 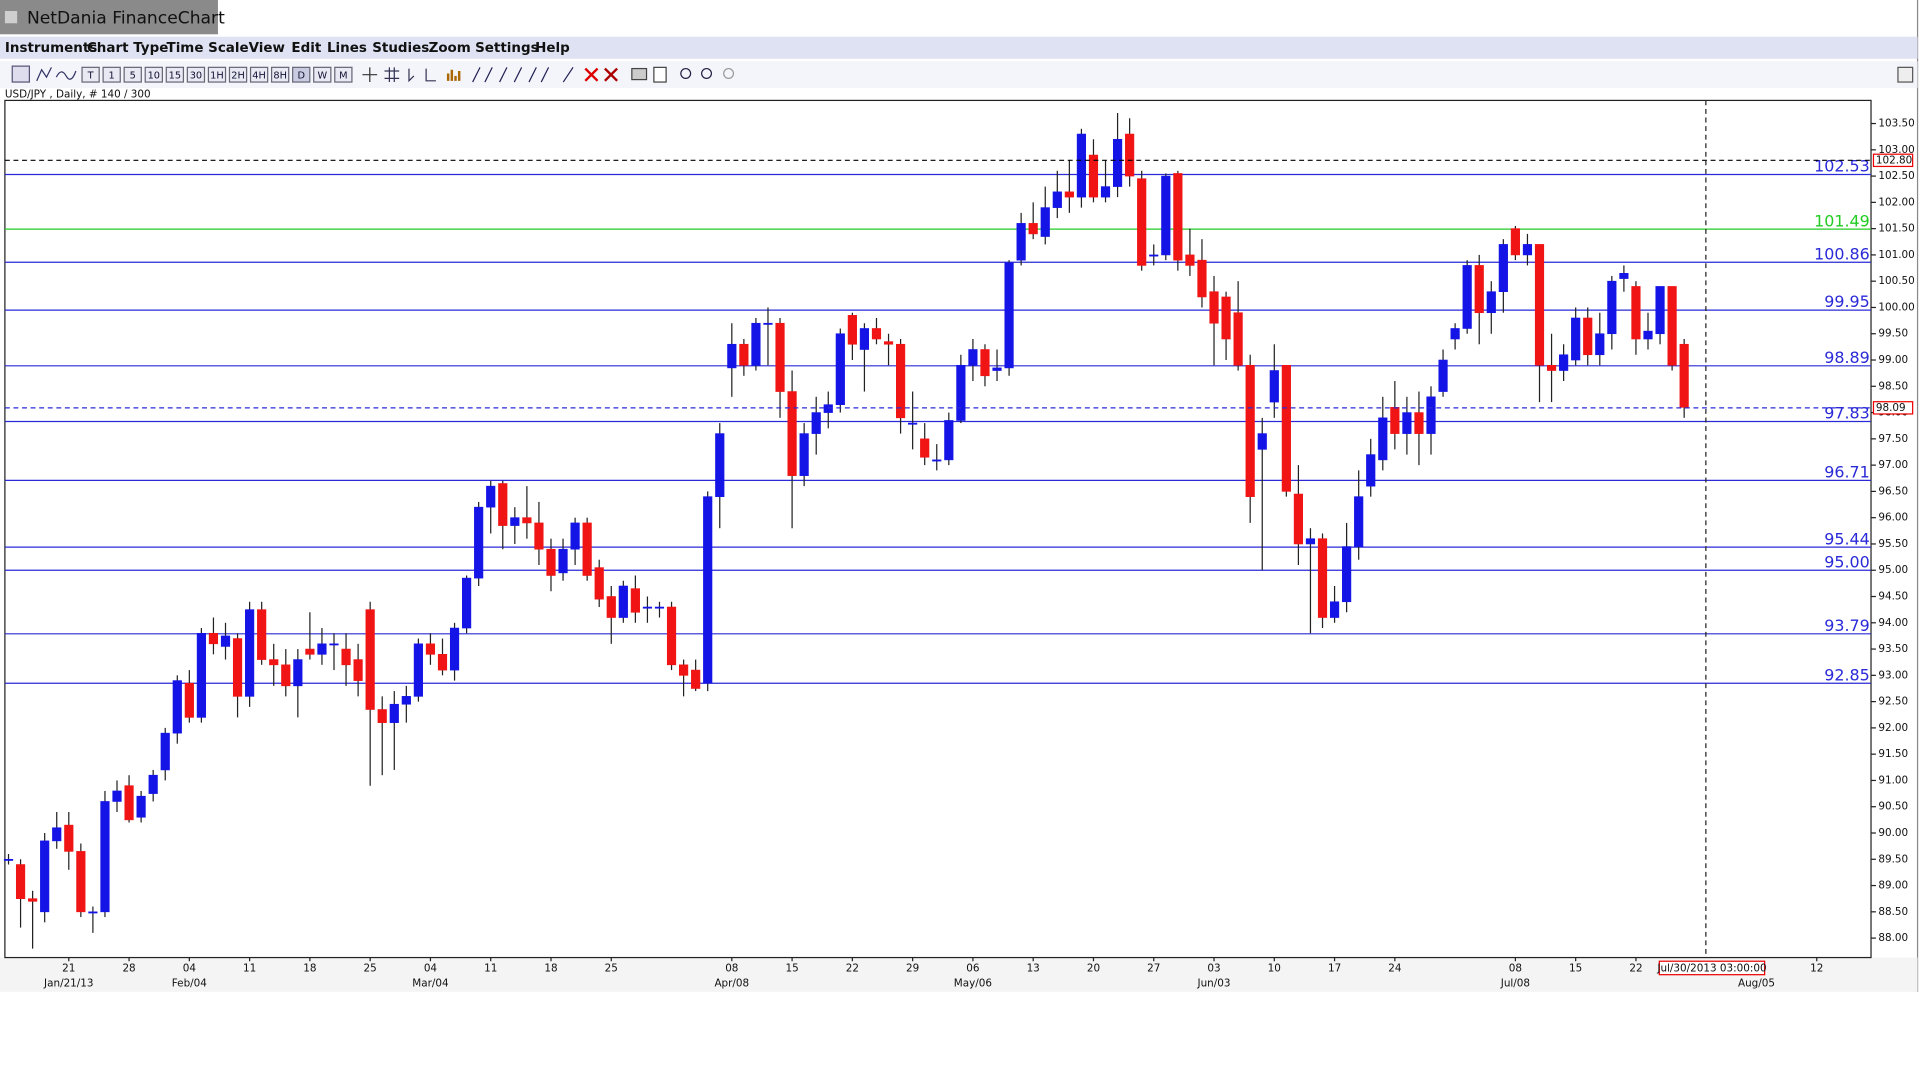 What do you see at coordinates (1891, 408) in the screenshot?
I see `price-label: 98.09` at bounding box center [1891, 408].